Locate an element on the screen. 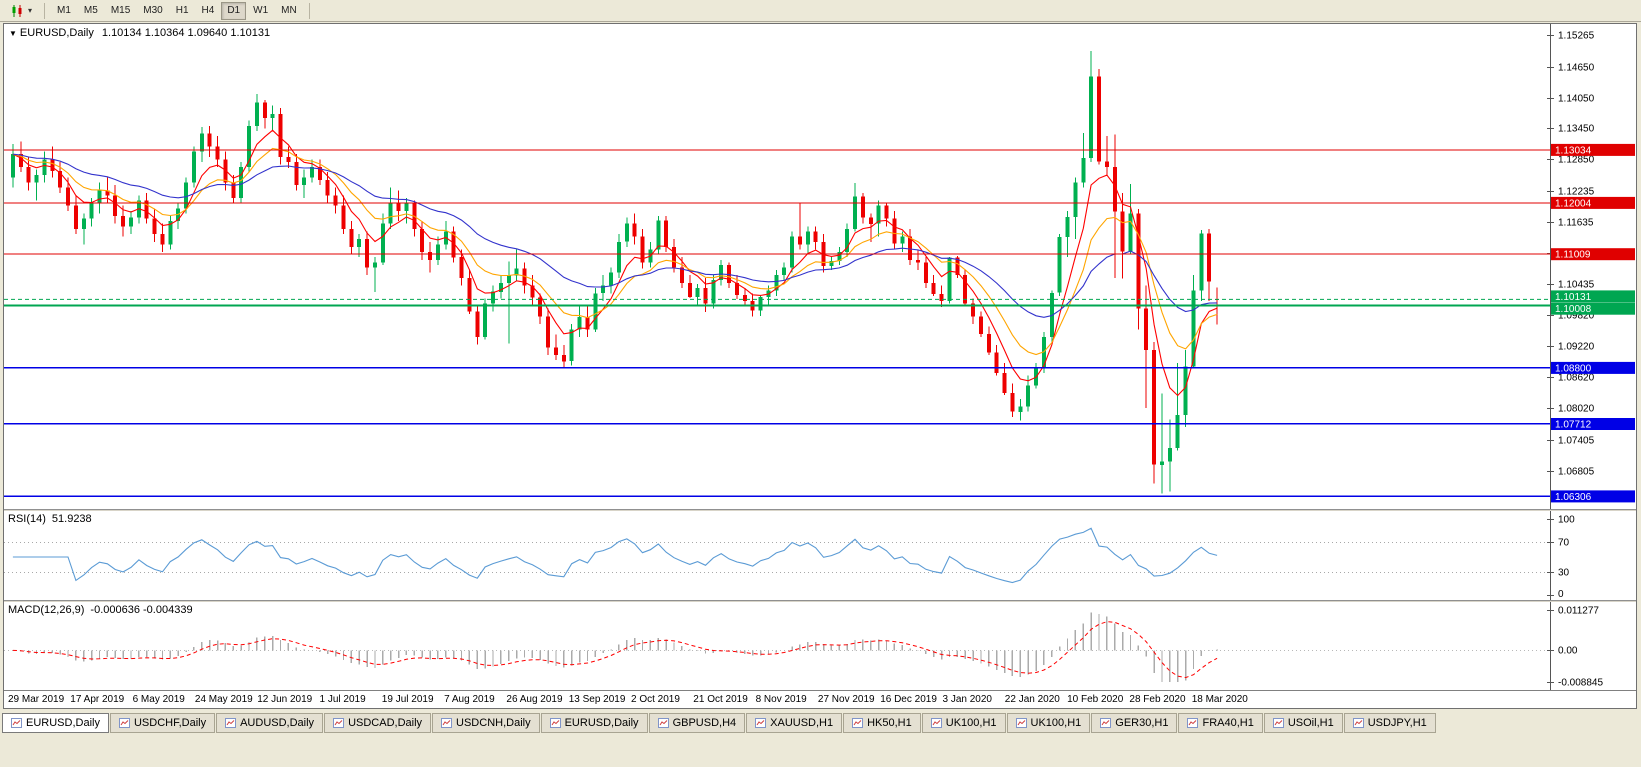 Image resolution: width=1641 pixels, height=767 pixels. macd-histogram is located at coordinates (619, 647).